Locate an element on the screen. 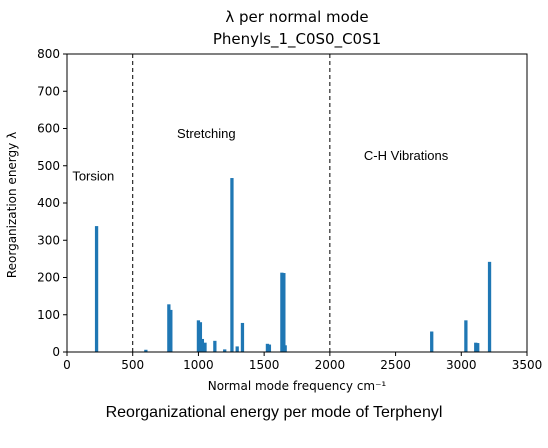  y-tick-label: 400 is located at coordinates (48, 203).